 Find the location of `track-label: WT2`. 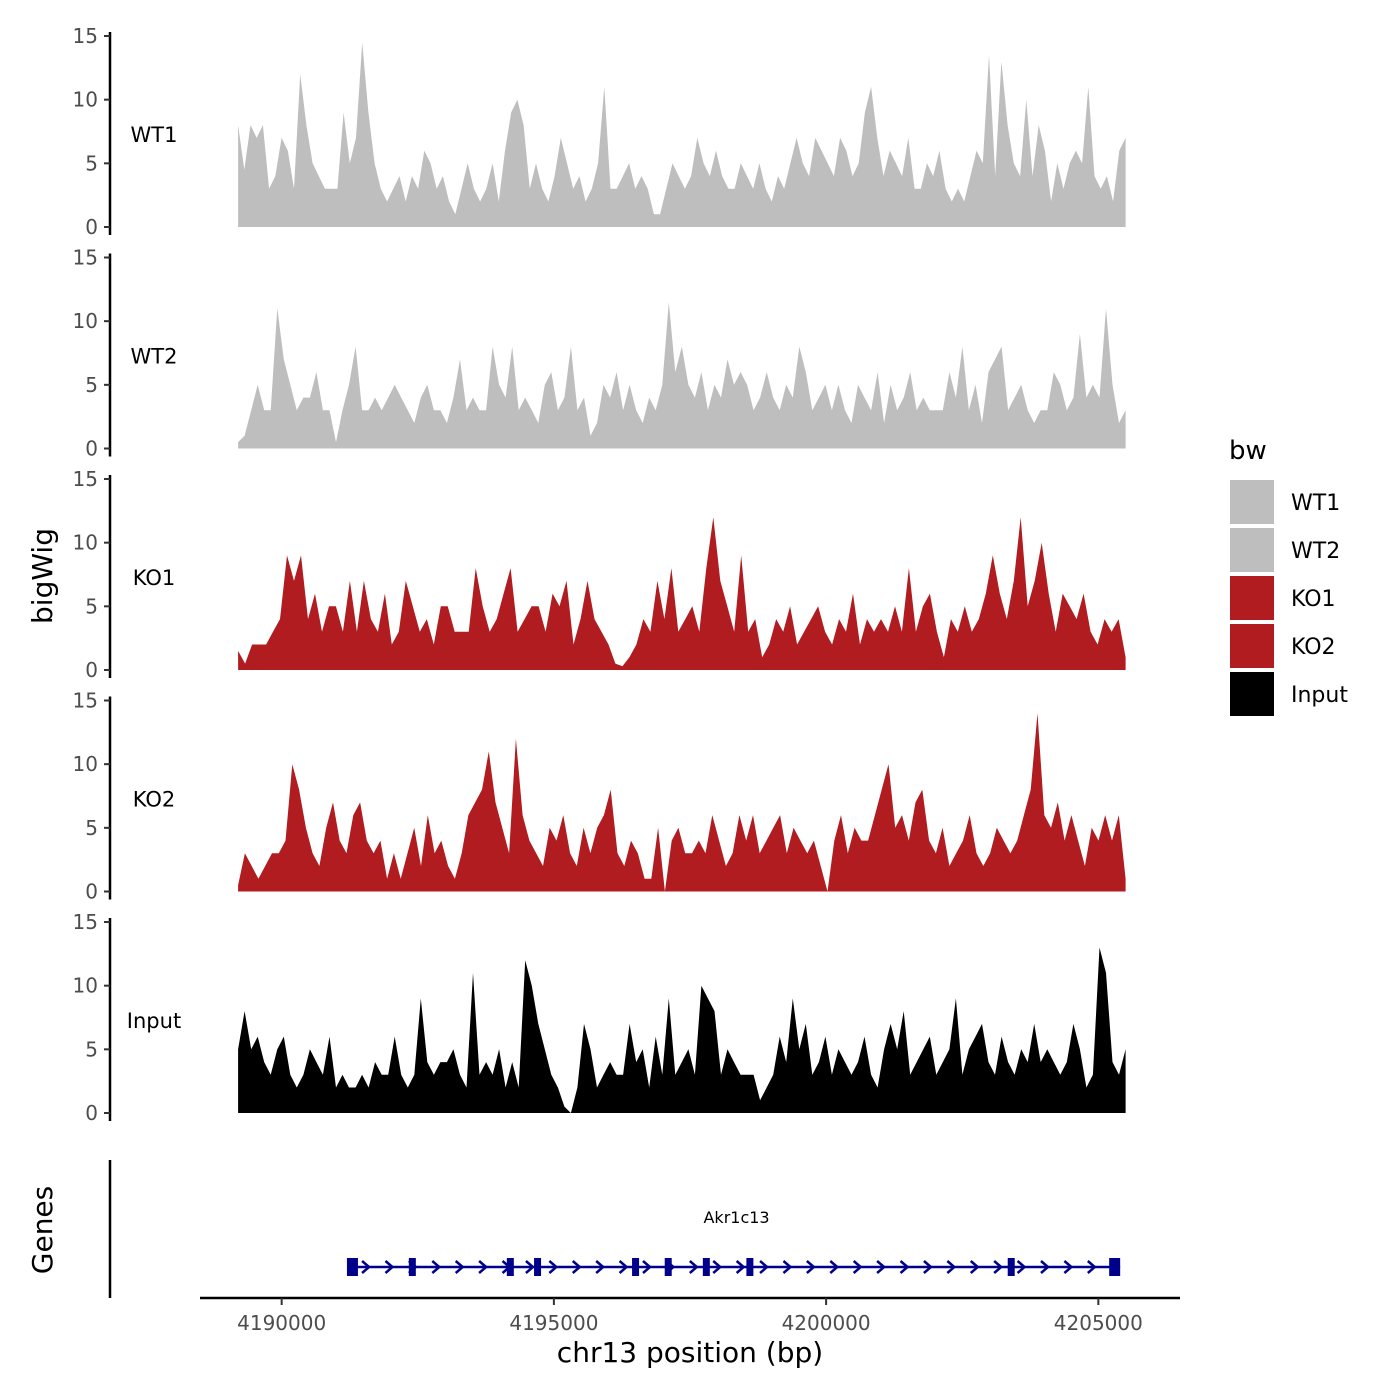

track-label: WT2 is located at coordinates (154, 357).